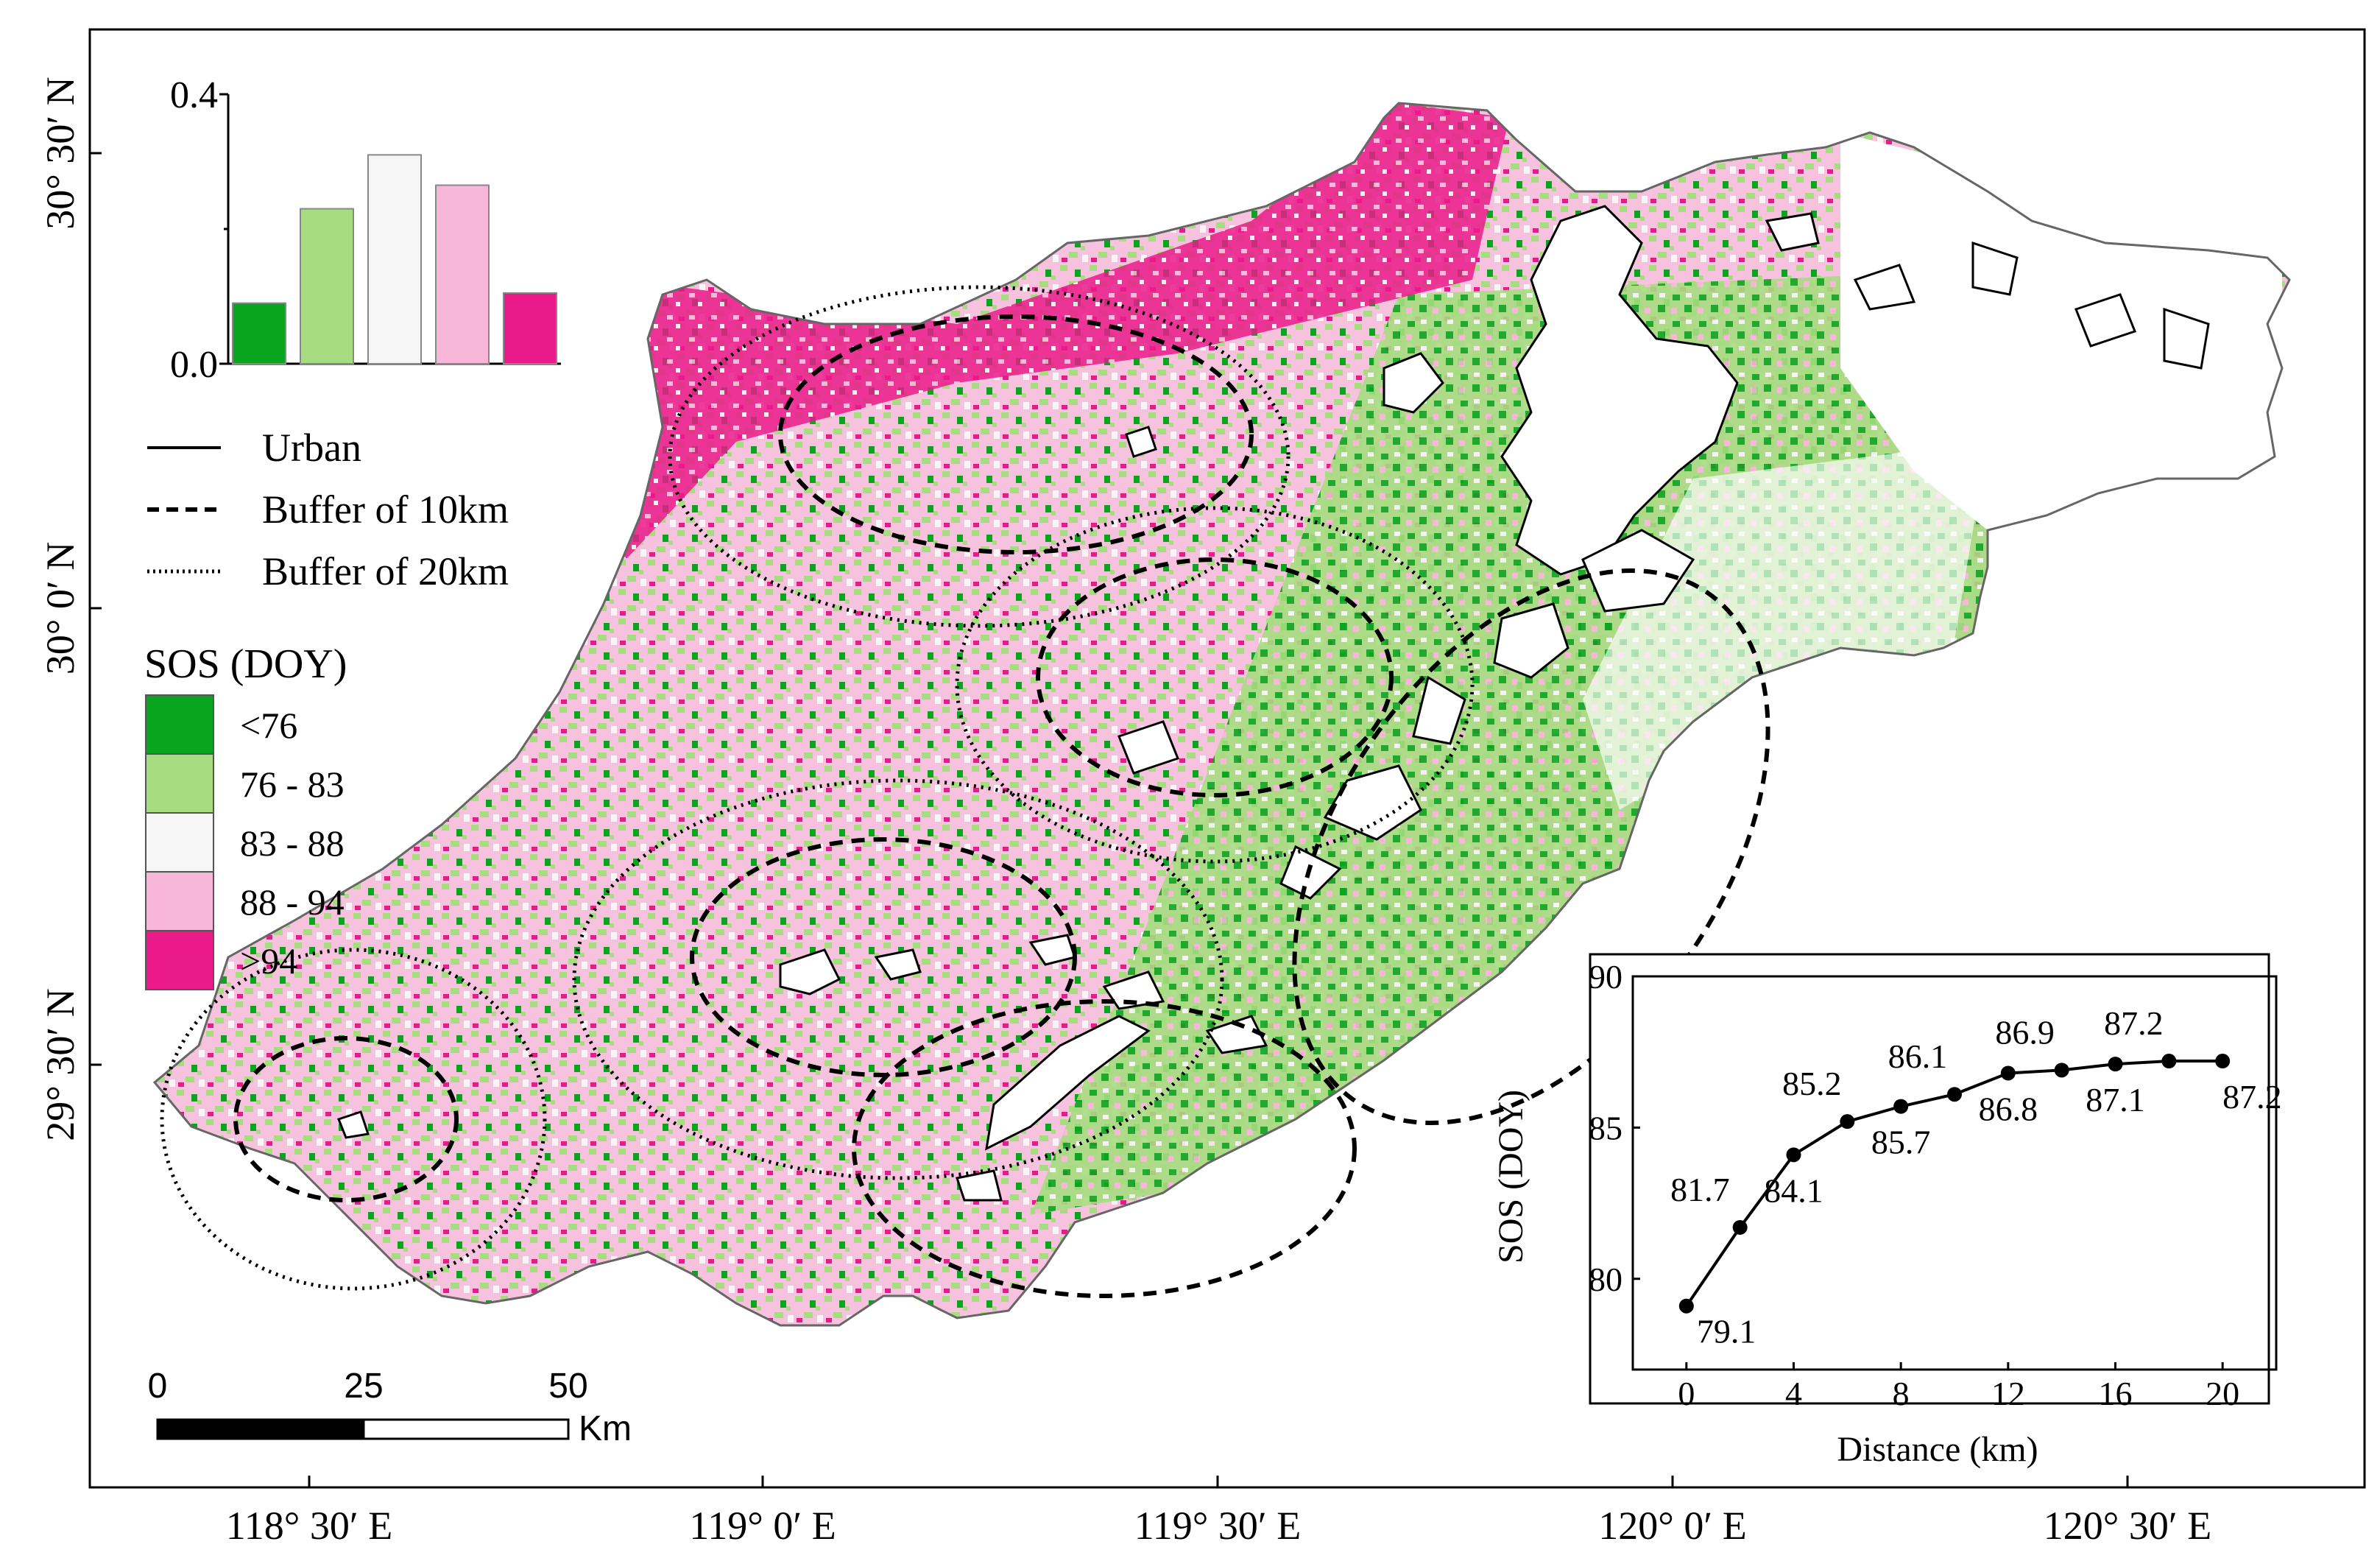  Describe the element at coordinates (269, 725) in the screenshot. I see `sos-class-label: <76` at that location.